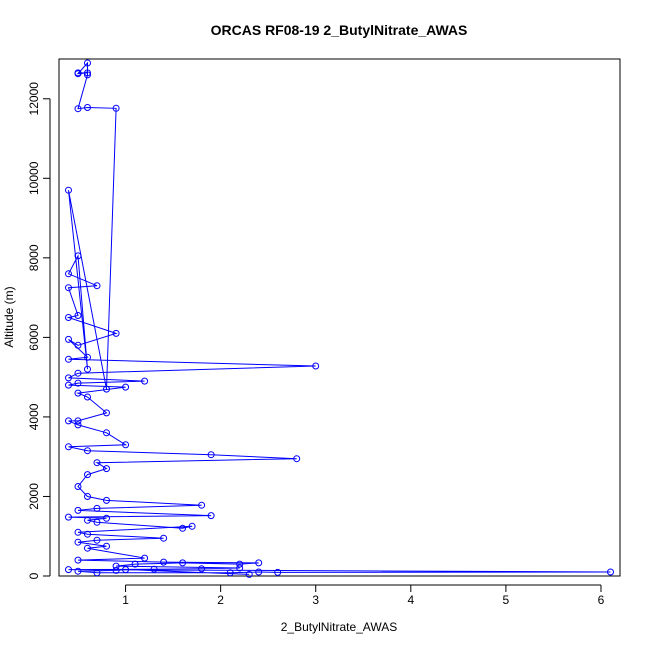 This screenshot has width=650, height=650. Describe the element at coordinates (339, 30) in the screenshot. I see `chart-title: ORCAS RF08-19 2_ButylNitrate_AWAS` at that location.